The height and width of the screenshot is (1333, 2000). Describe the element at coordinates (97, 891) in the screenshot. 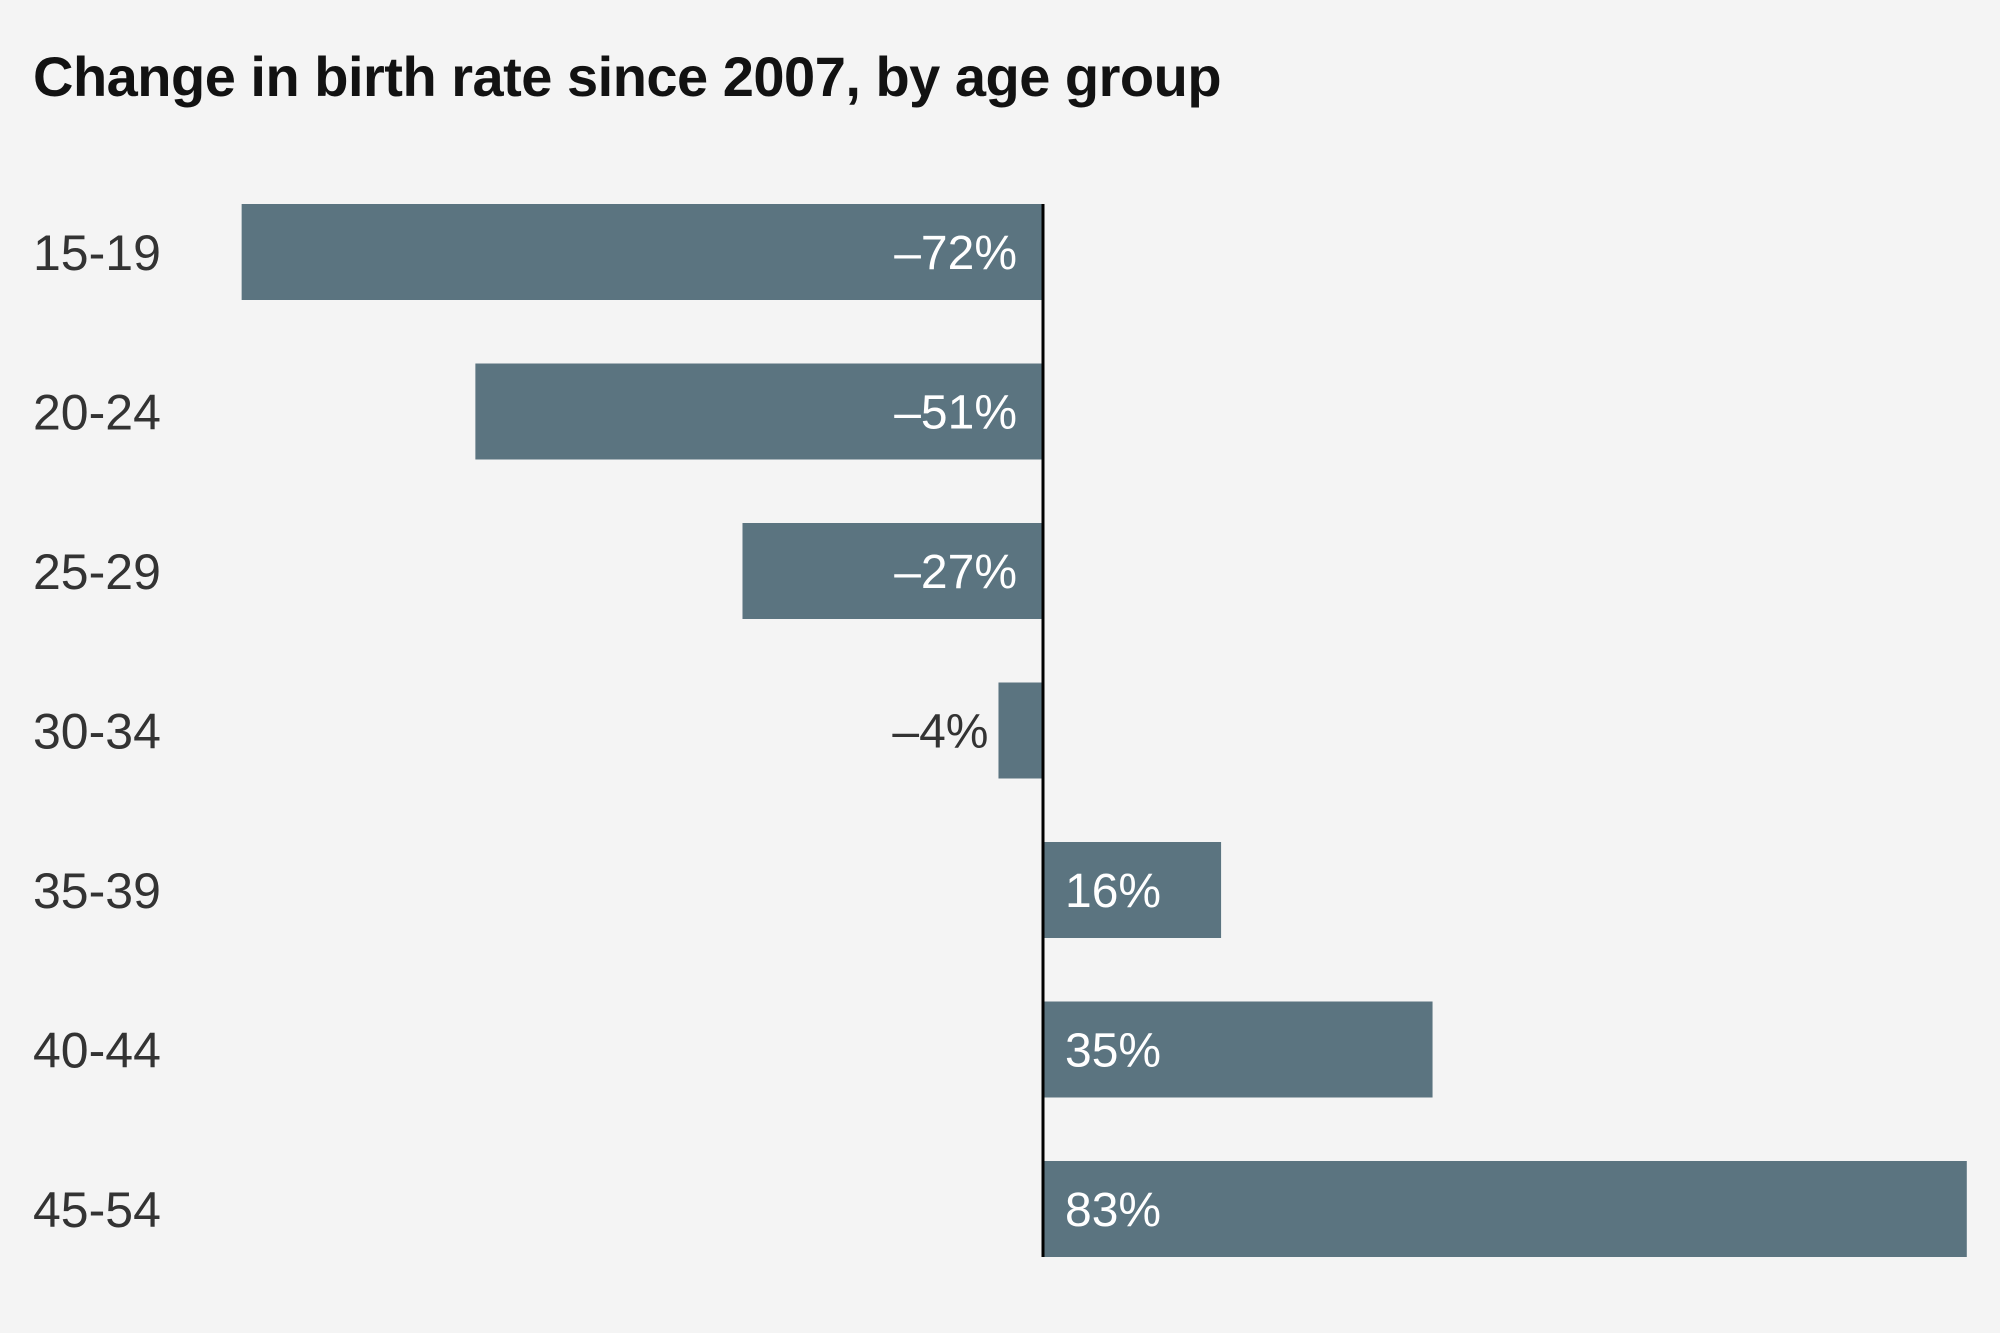

I see `category-label: 35-39` at that location.